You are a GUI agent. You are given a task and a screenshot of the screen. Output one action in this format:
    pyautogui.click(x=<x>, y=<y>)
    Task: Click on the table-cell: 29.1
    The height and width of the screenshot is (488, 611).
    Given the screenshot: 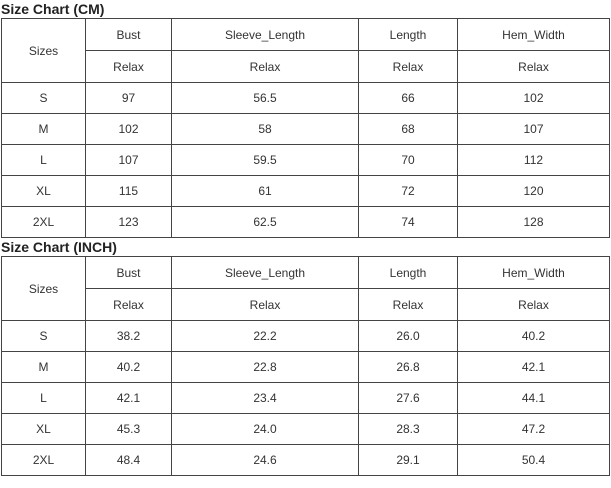 What is the action you would take?
    pyautogui.click(x=408, y=460)
    